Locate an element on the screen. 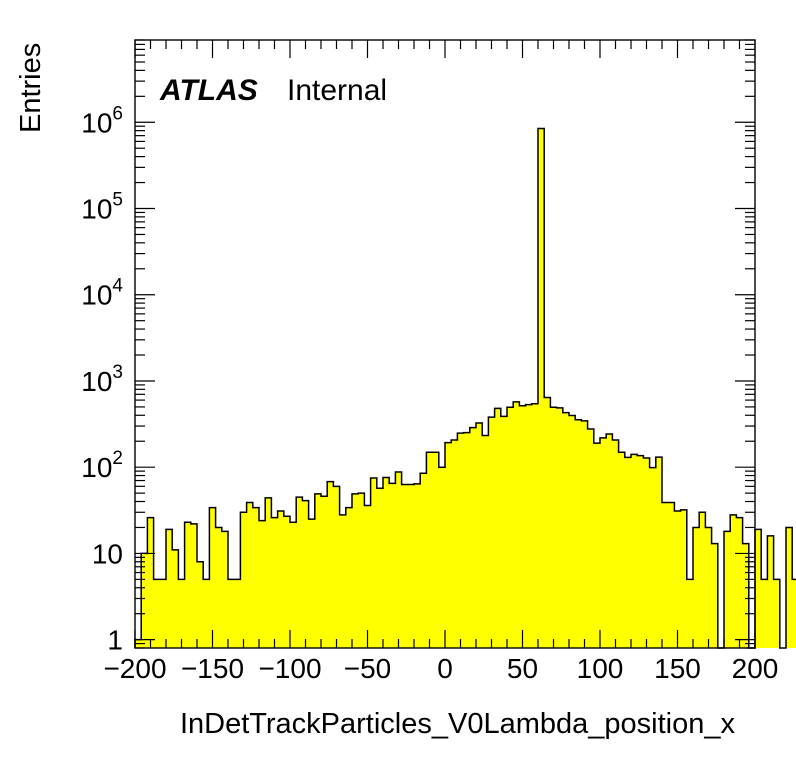 The height and width of the screenshot is (777, 796). x-tick-label: −150 is located at coordinates (212, 668).